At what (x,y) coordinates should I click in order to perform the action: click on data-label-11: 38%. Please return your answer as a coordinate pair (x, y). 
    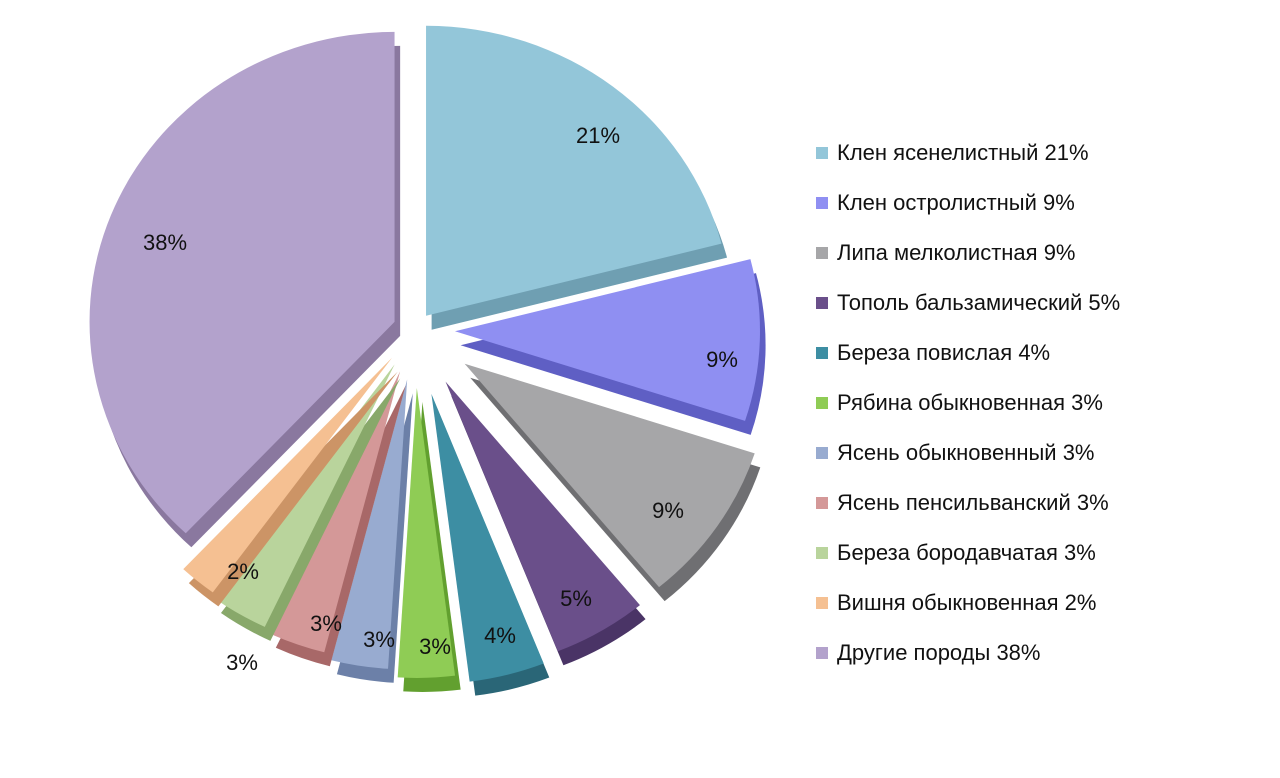
    Looking at the image, I should click on (165, 242).